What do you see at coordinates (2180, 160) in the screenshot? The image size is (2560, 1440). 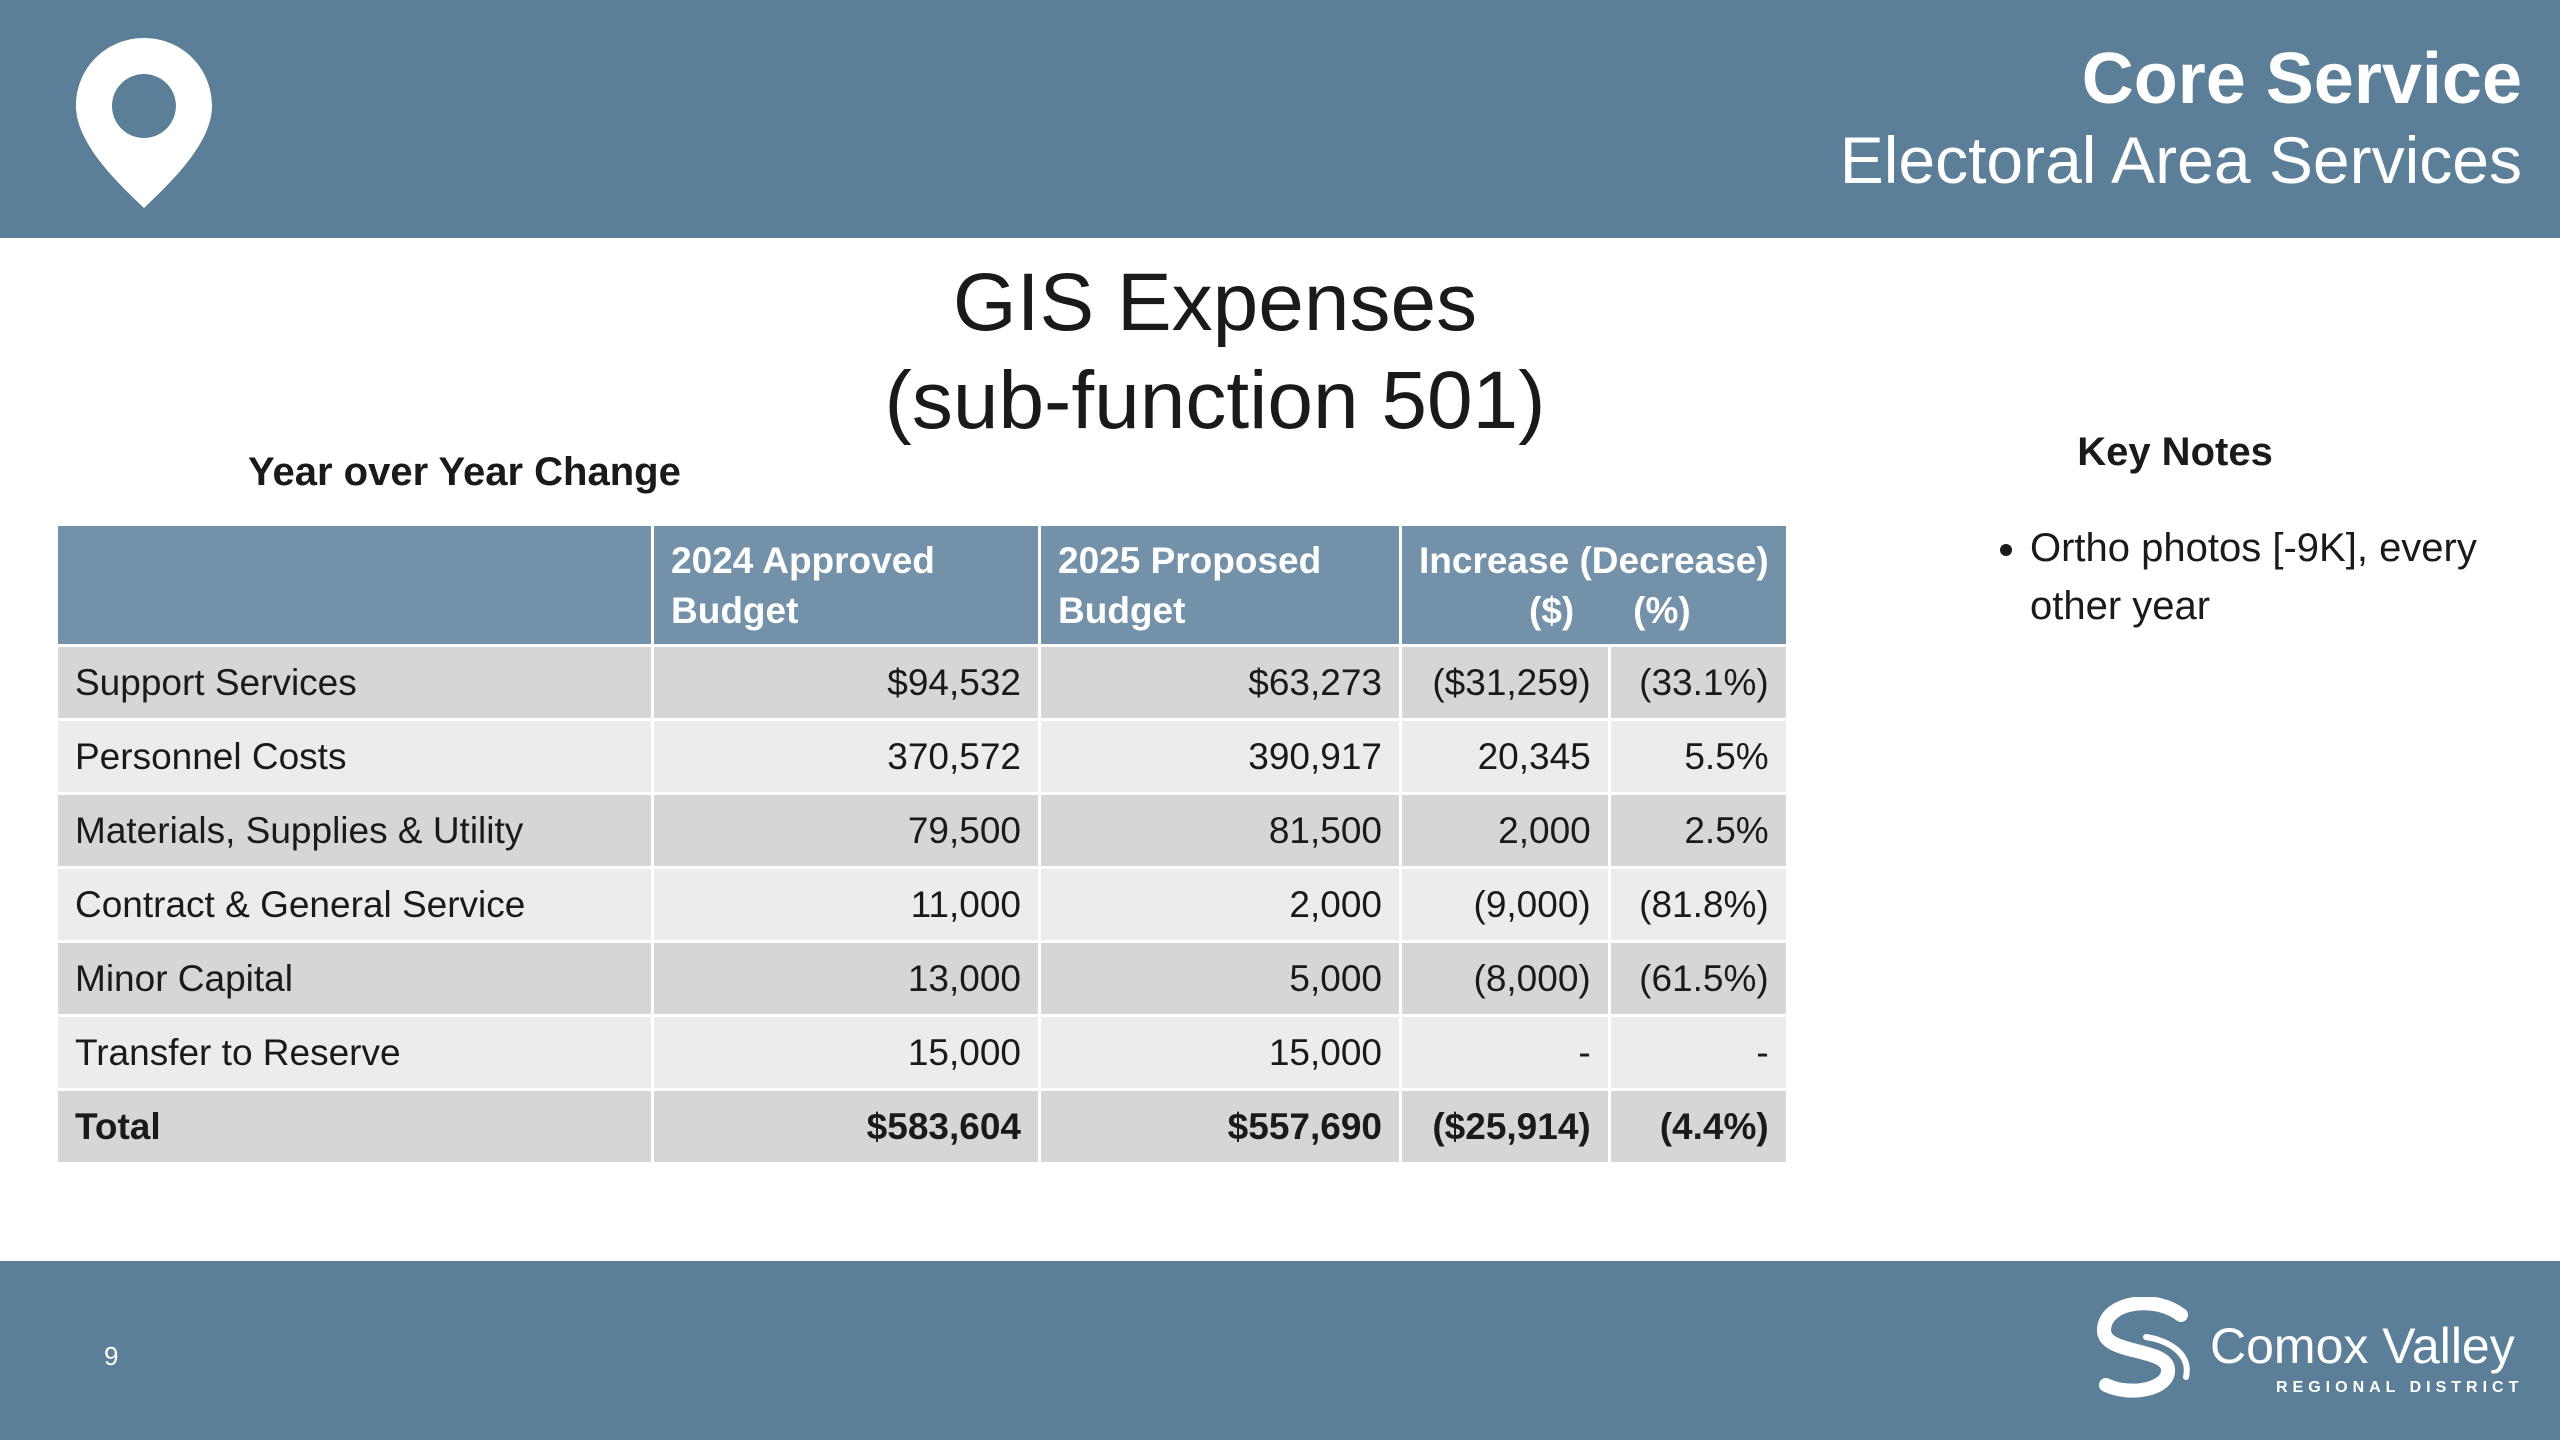 I see `service-subtitle: Electoral Area Services` at bounding box center [2180, 160].